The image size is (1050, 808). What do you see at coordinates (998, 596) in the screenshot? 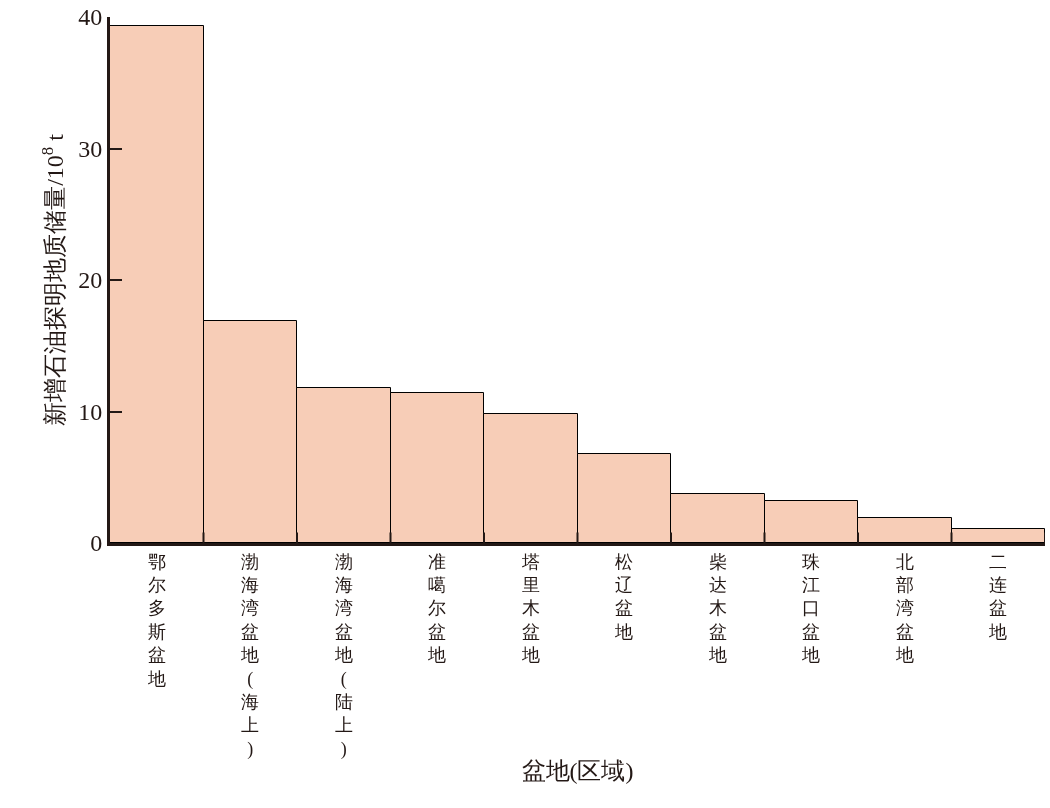
I see `x-tick-label: 二连盆地` at bounding box center [998, 596].